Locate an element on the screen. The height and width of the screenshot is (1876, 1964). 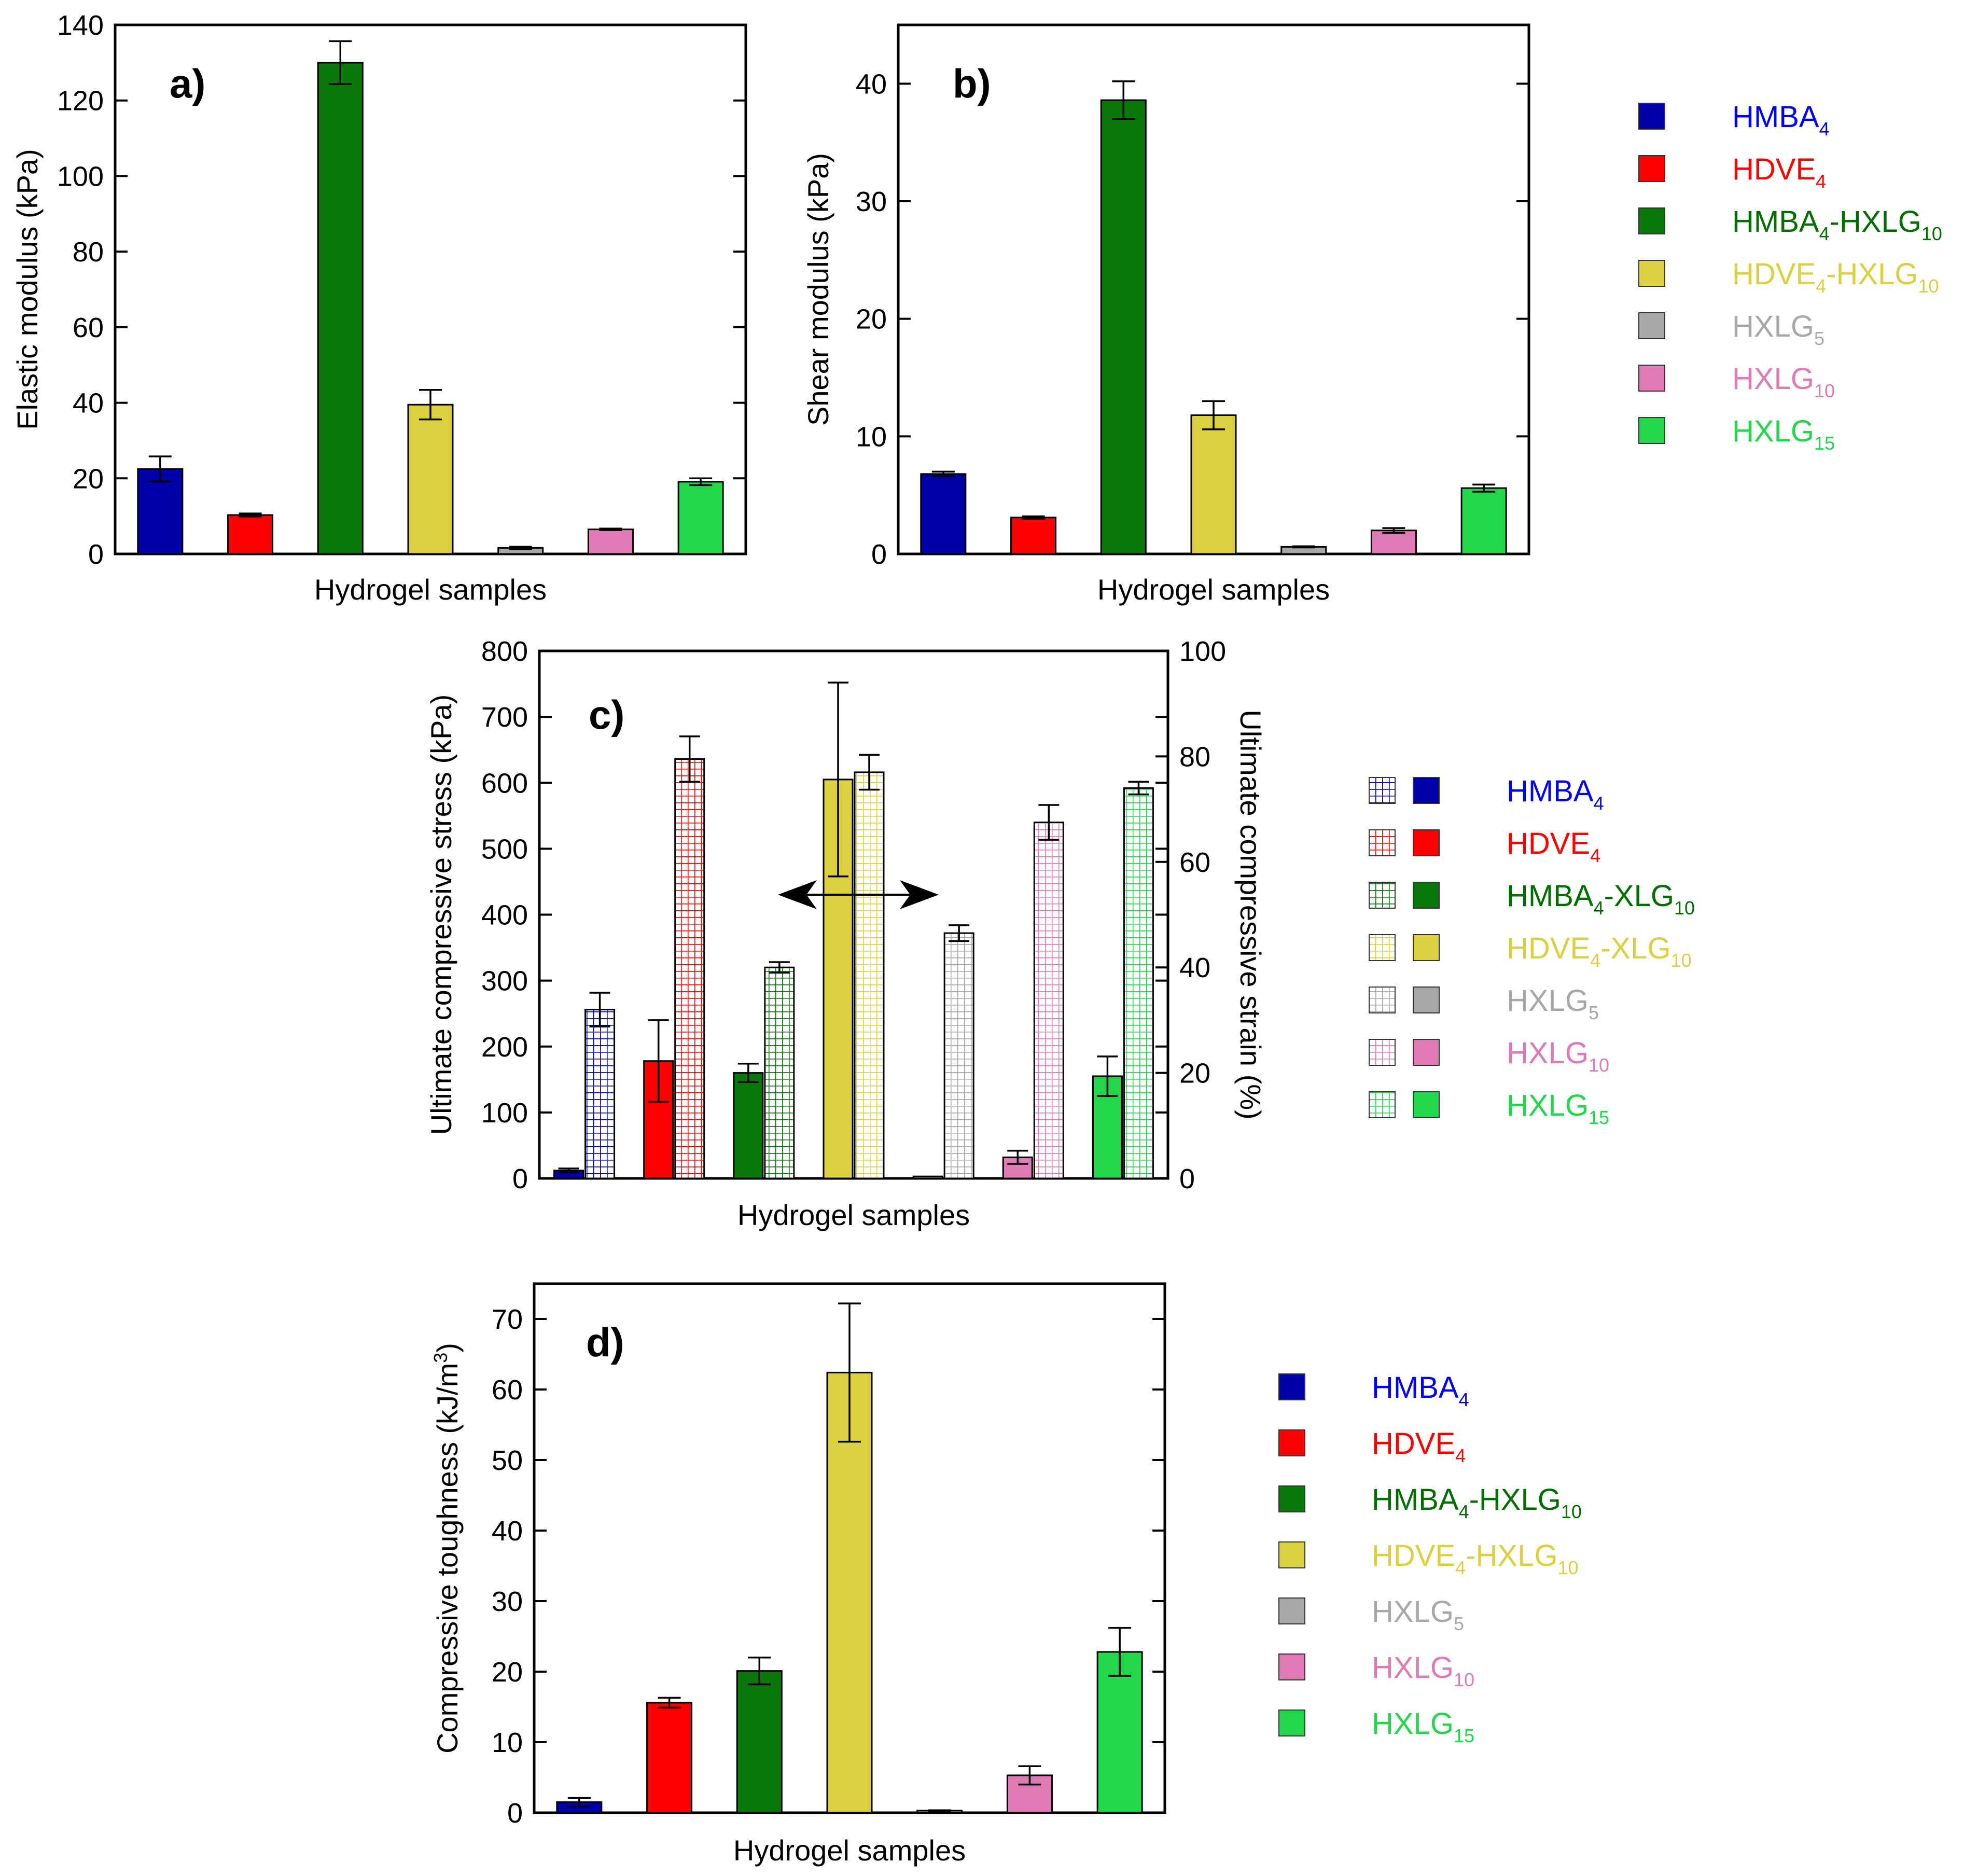
legend-label-sub: 10 is located at coordinates (1825, 390).